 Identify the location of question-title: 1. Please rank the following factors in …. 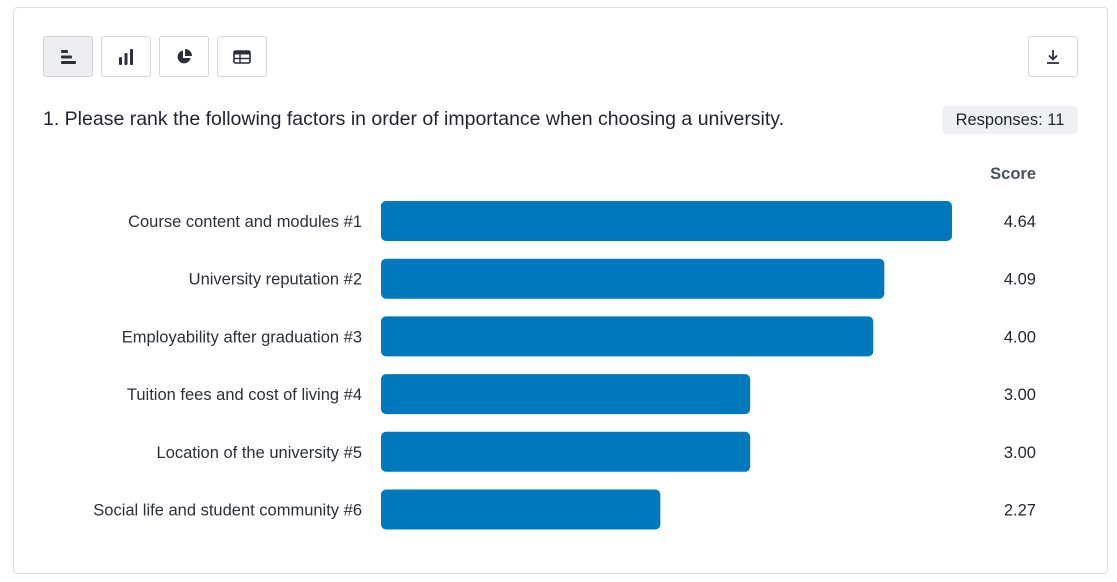
(414, 119).